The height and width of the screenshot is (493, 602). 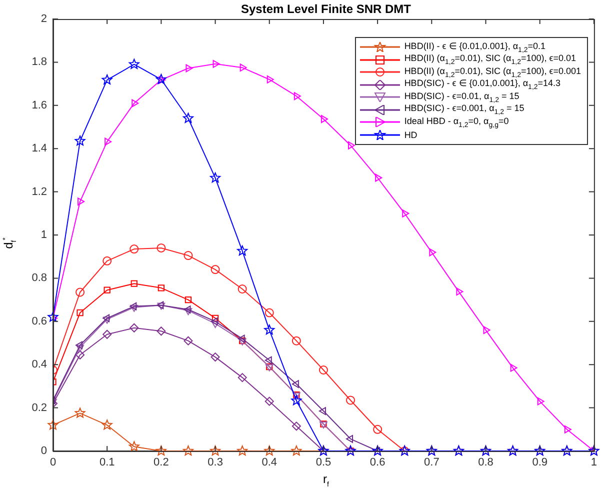 I want to click on legend-label: HD, so click(x=411, y=135).